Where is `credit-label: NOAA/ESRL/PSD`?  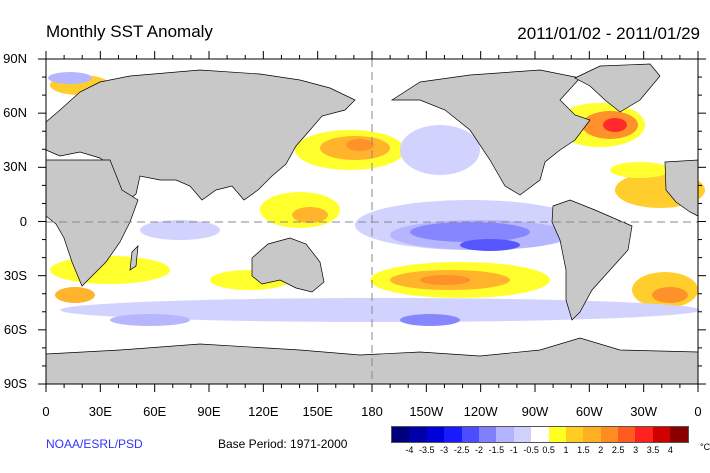 credit-label: NOAA/ESRL/PSD is located at coordinates (94, 444).